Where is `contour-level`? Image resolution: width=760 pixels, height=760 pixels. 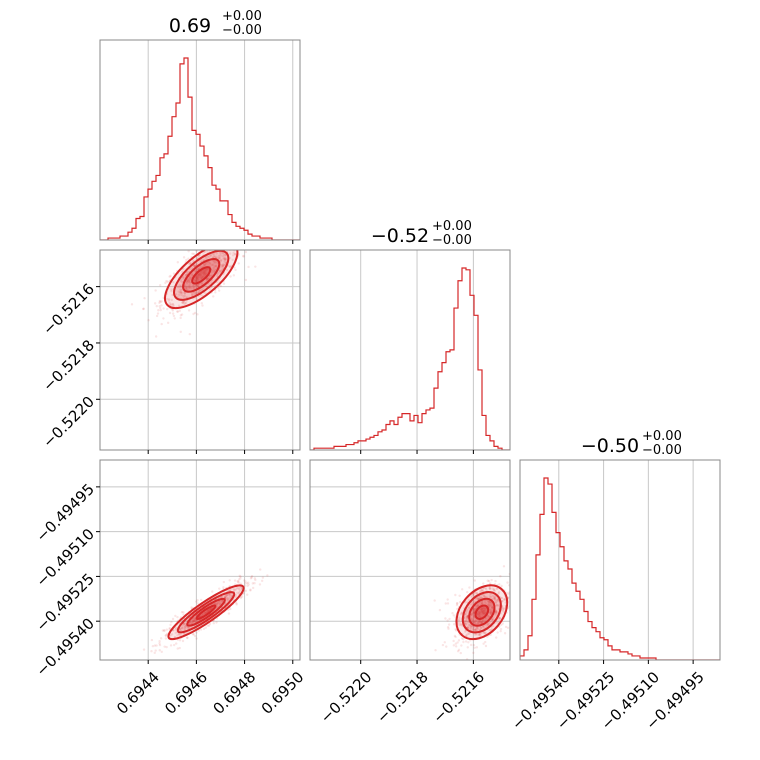
contour-level is located at coordinates (201, 275).